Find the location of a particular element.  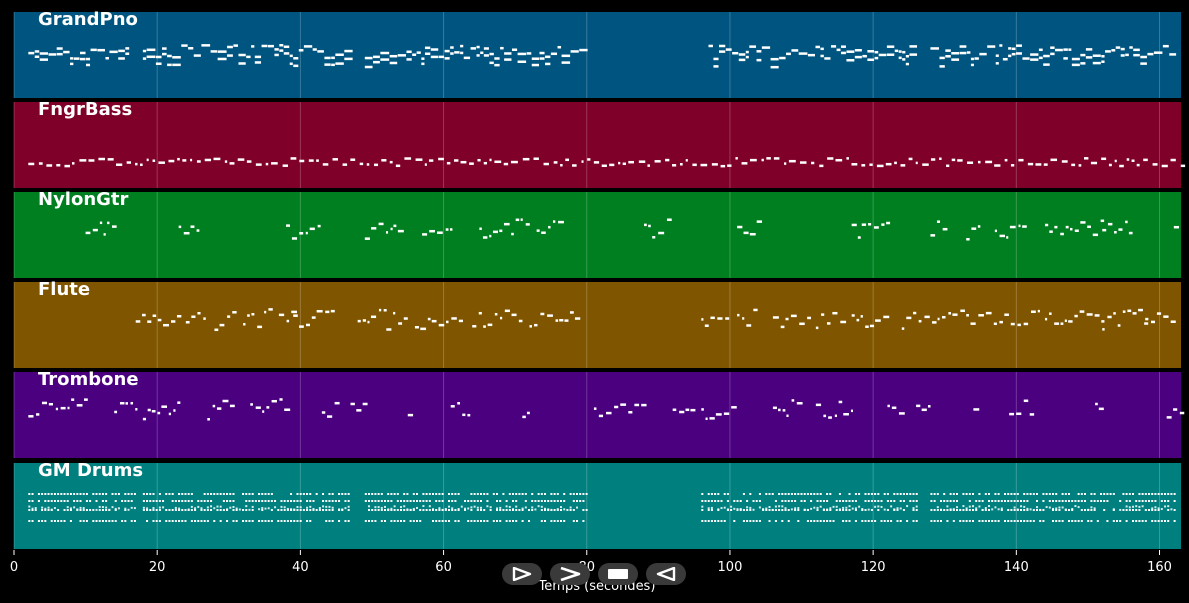

reverse-button is located at coordinates (666, 574).